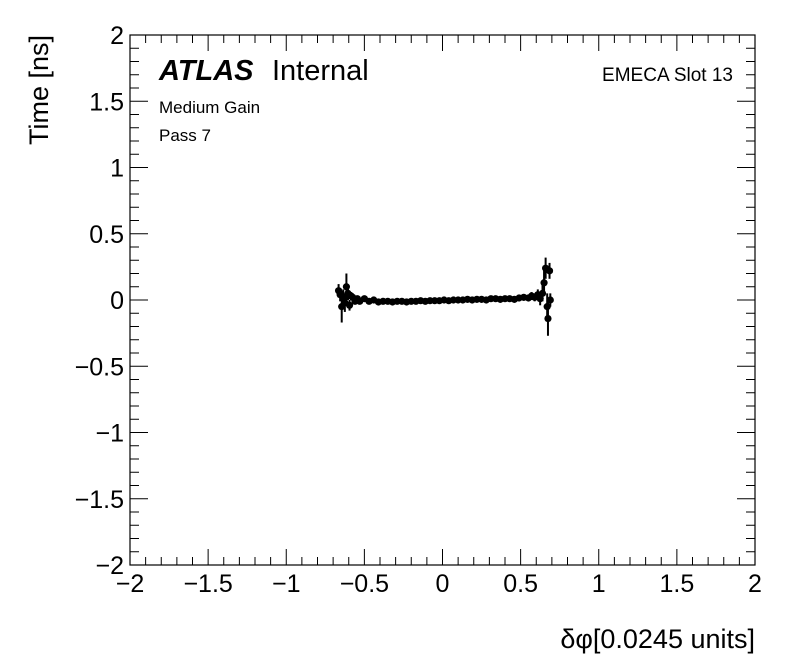 This screenshot has width=796, height=672. Describe the element at coordinates (657, 639) in the screenshot. I see `x-axis-title: δφ[0.0245 units]` at that location.